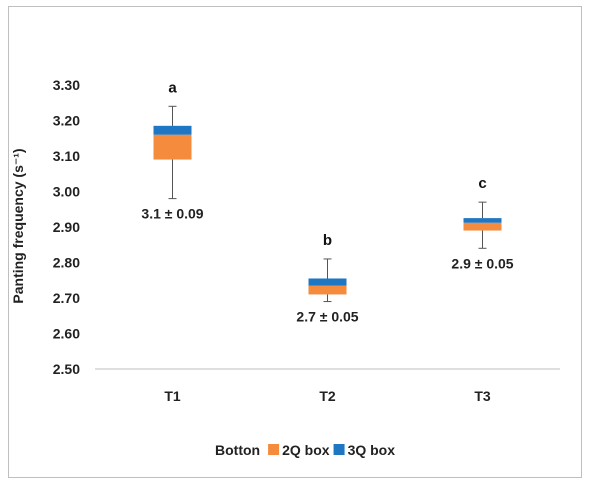  I want to click on legend: Botton 2Q box 3Q box, so click(305, 450).